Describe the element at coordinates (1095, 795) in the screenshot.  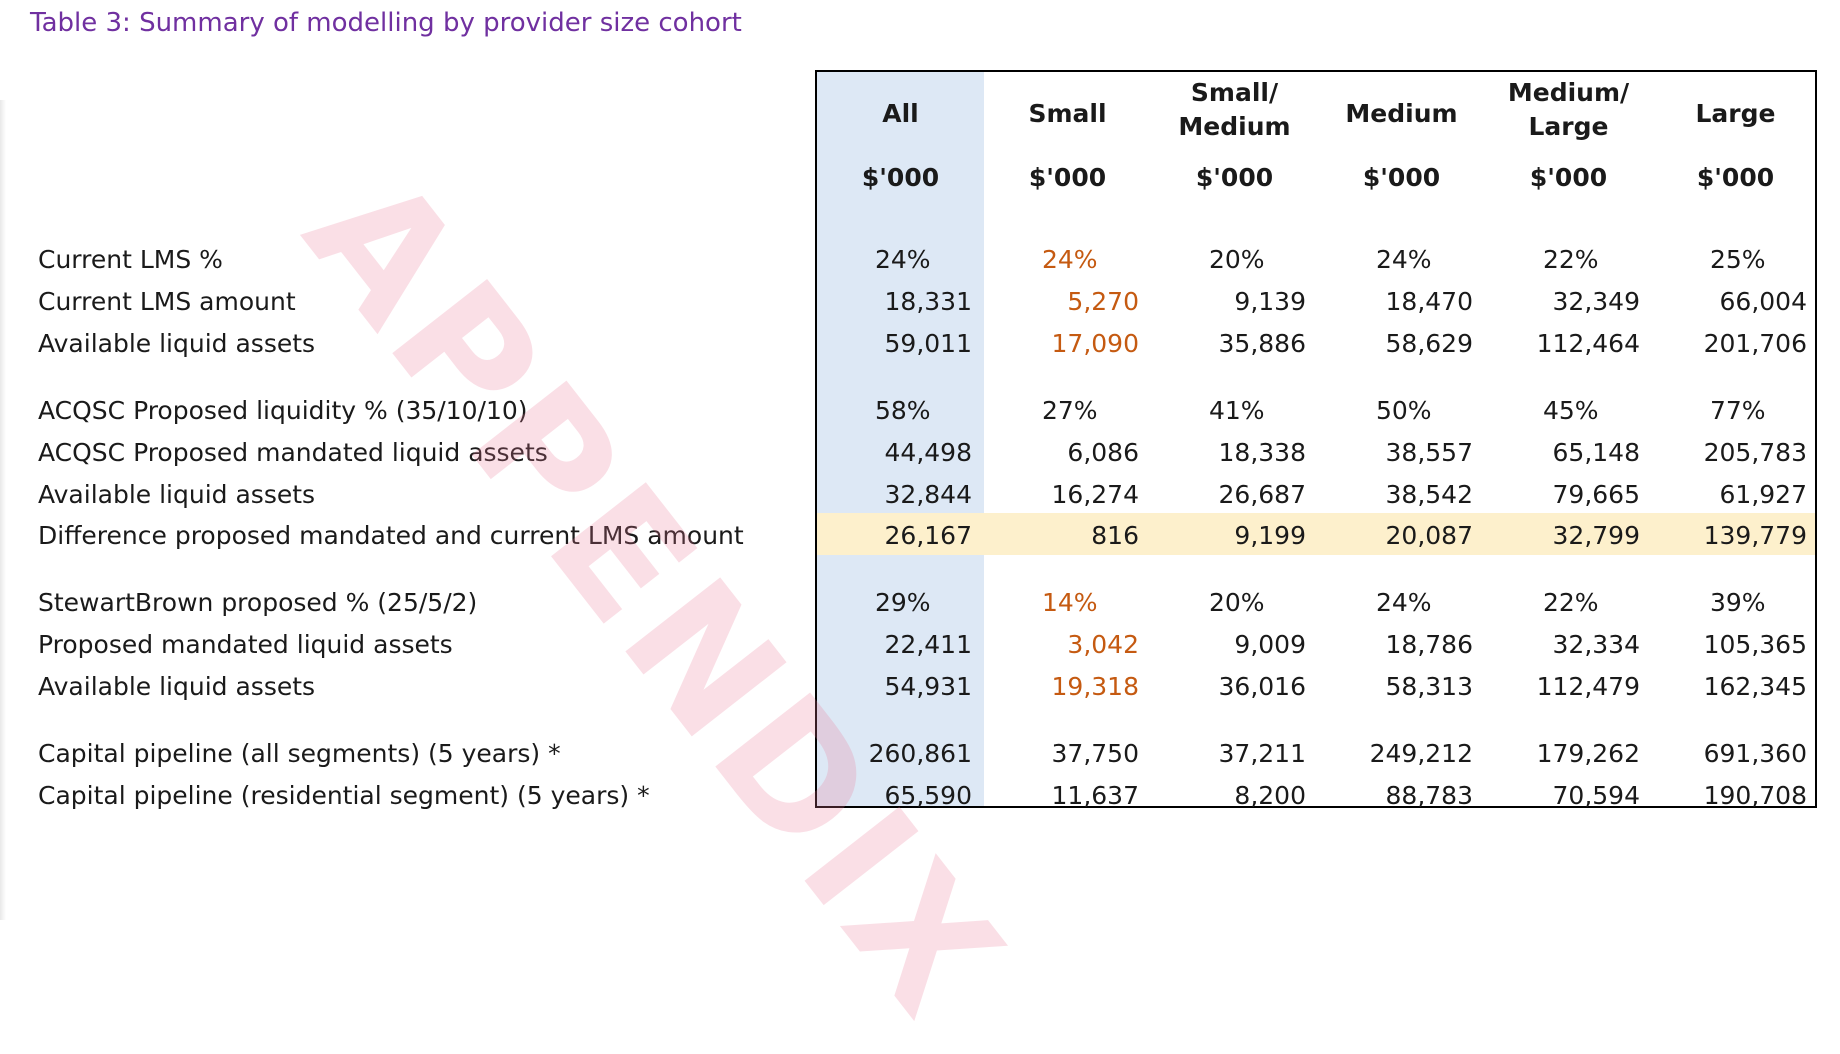
I see `table-cell: 11,637` at that location.